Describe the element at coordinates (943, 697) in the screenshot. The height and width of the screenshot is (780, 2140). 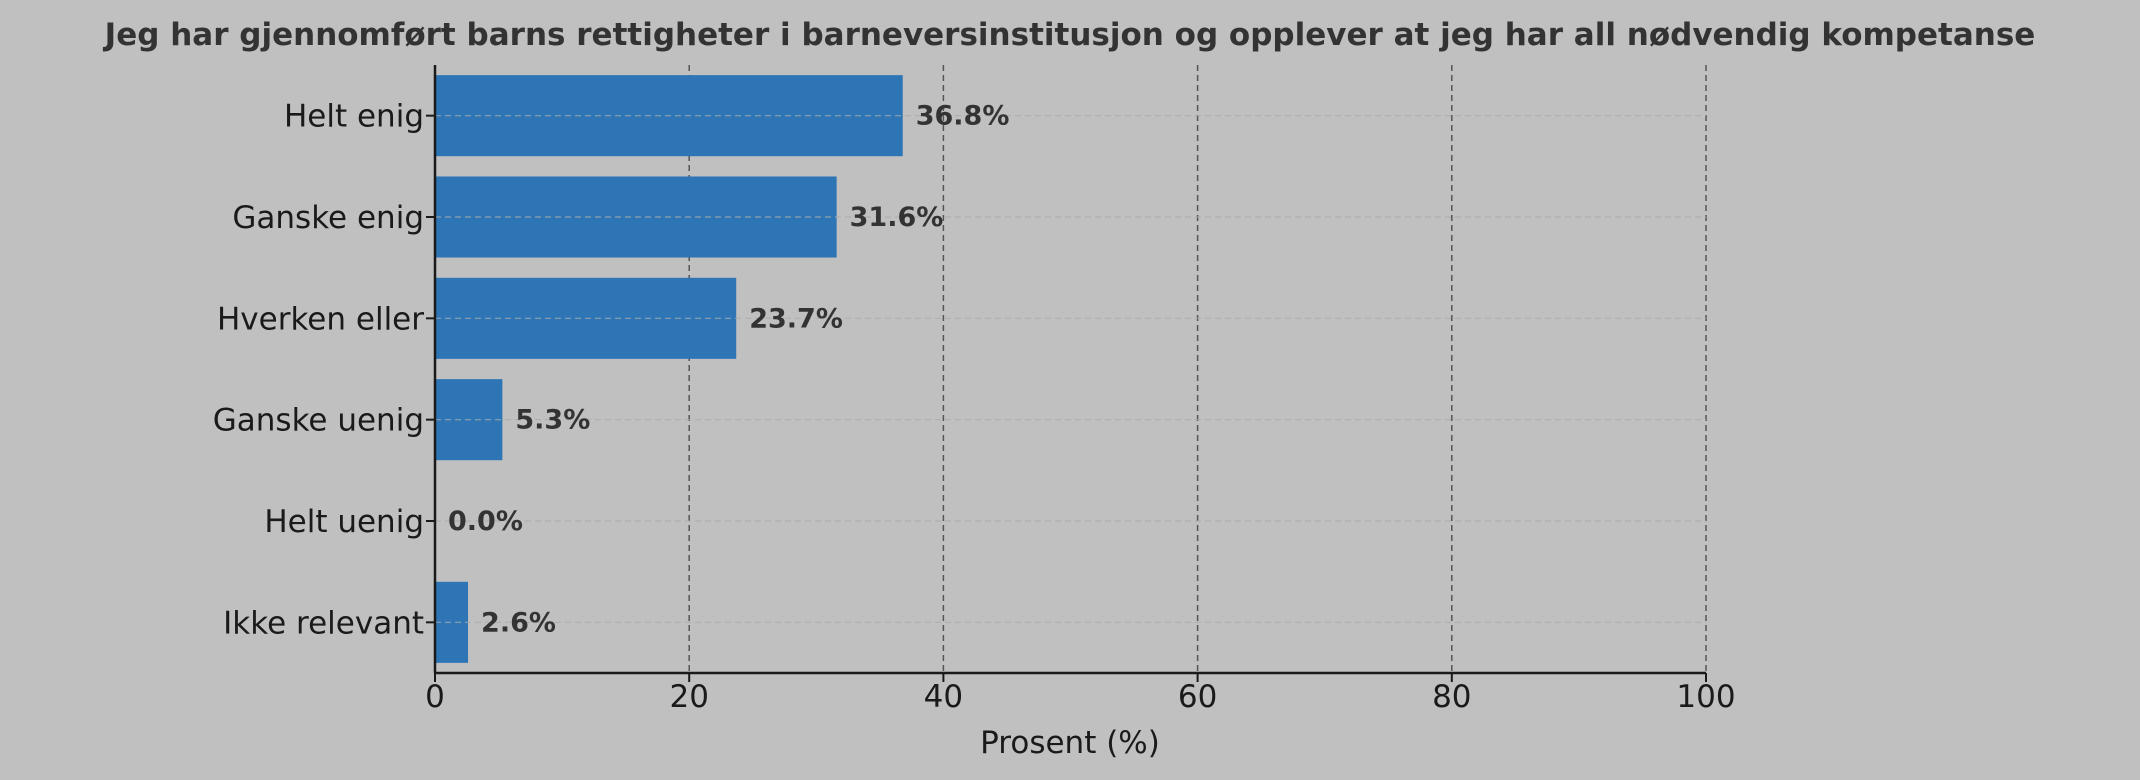
I see `x-tick-label: 40` at that location.